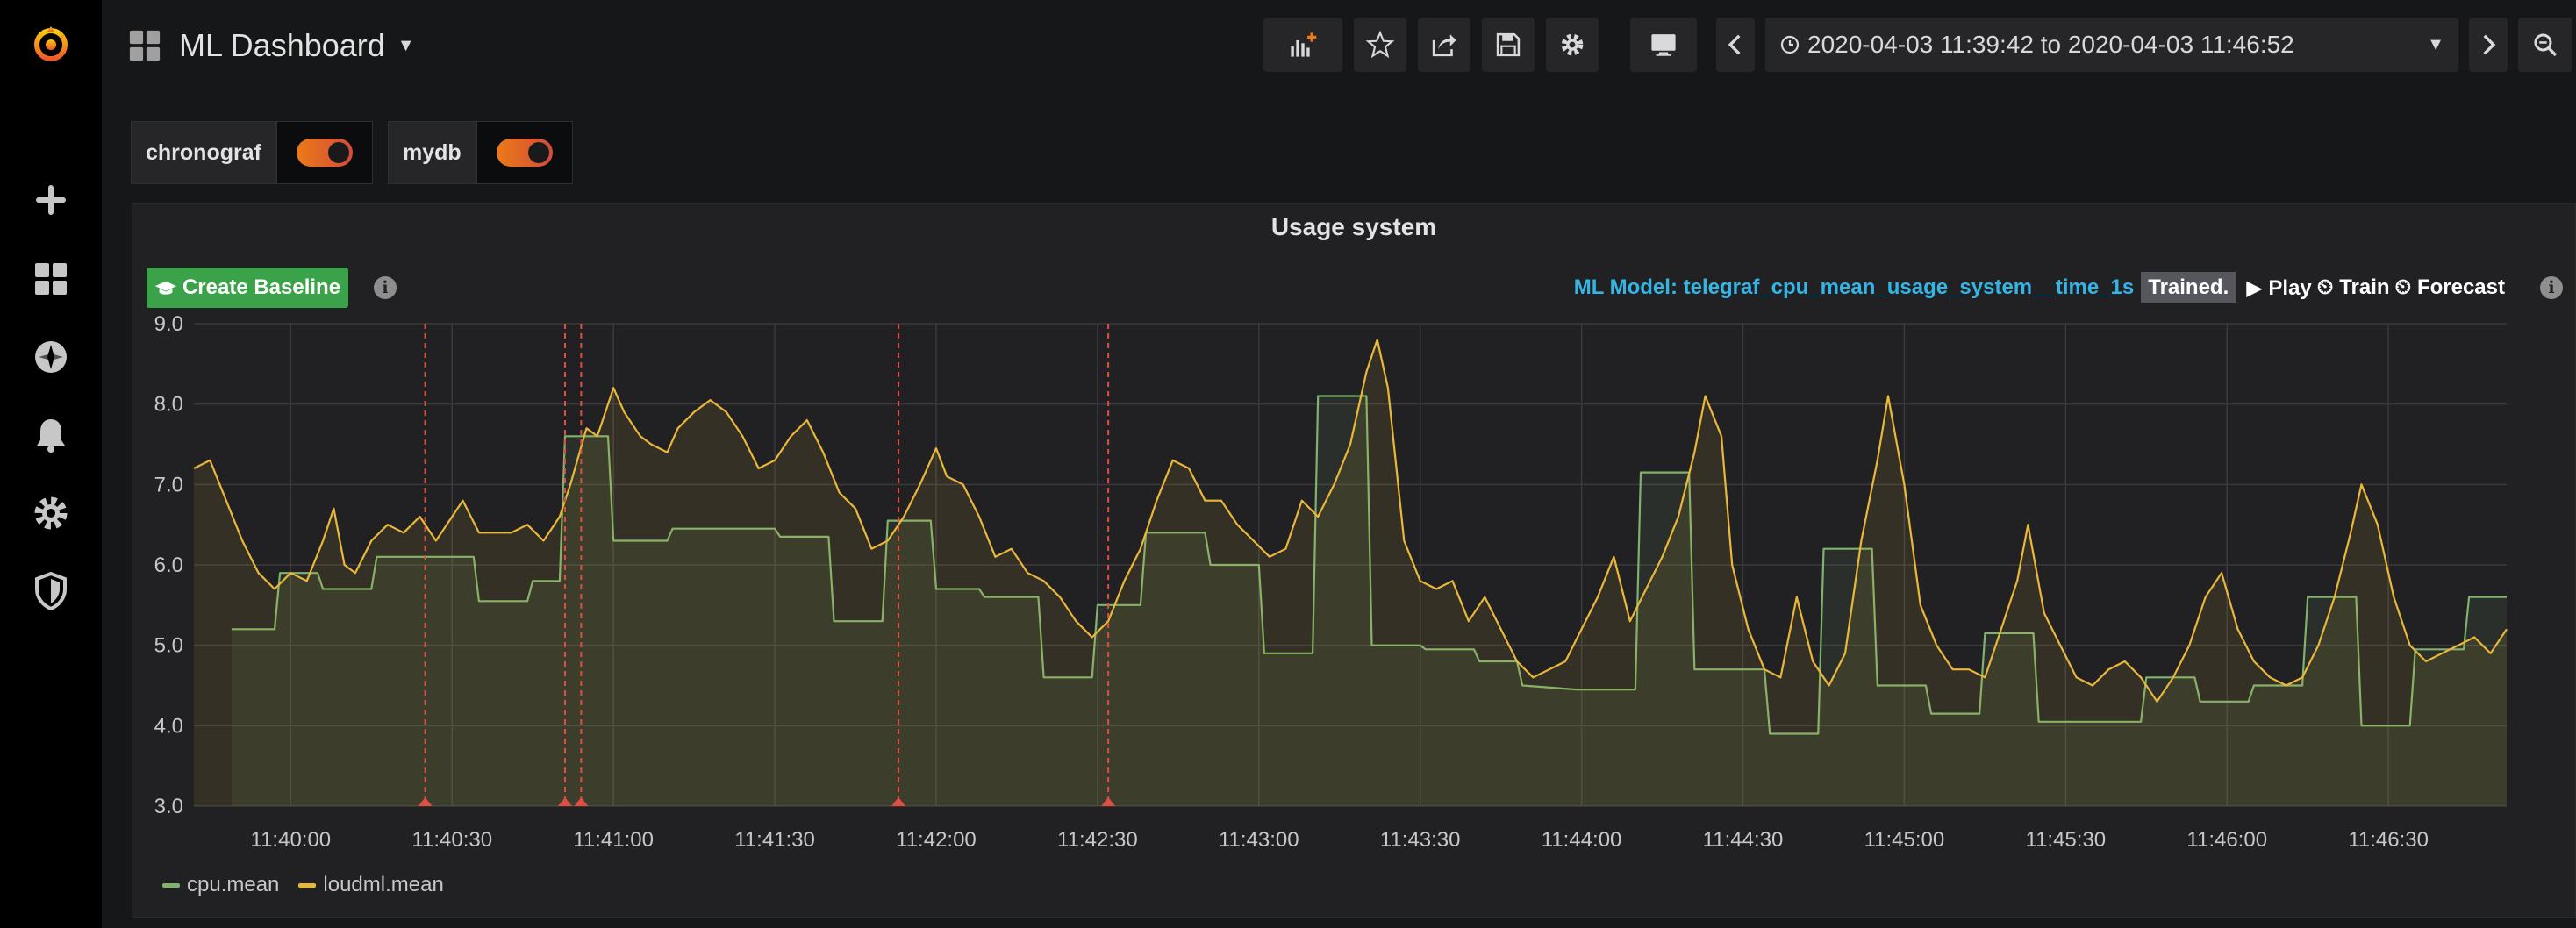 Image resolution: width=2576 pixels, height=928 pixels. I want to click on graduation-cap-icon, so click(165, 288).